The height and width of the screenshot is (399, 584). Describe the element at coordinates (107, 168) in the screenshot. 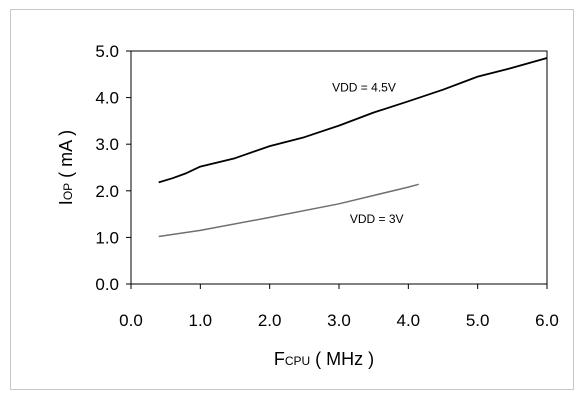

I see `y-tick-labels: 0.0 1.0 2.0 3.0 4.0 5.0` at that location.